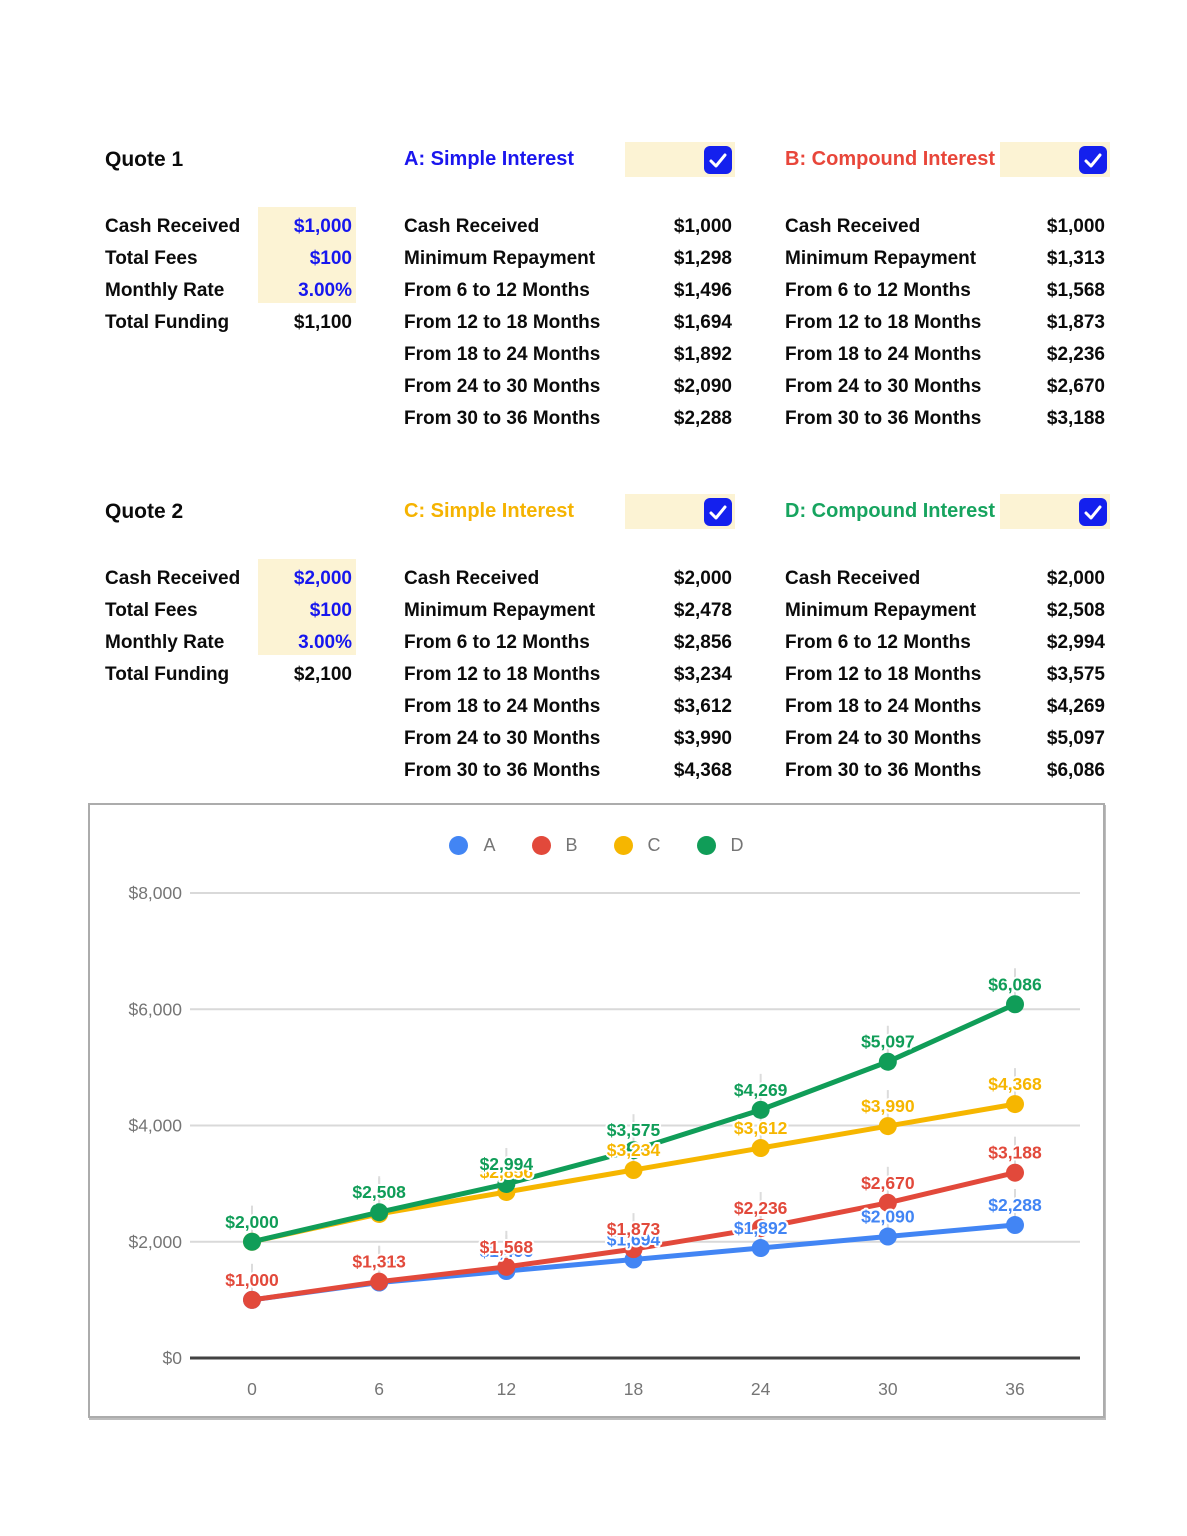 This screenshot has width=1187, height=1536. I want to click on plan-row: From 30 to 36 Months $2,288, so click(568, 419).